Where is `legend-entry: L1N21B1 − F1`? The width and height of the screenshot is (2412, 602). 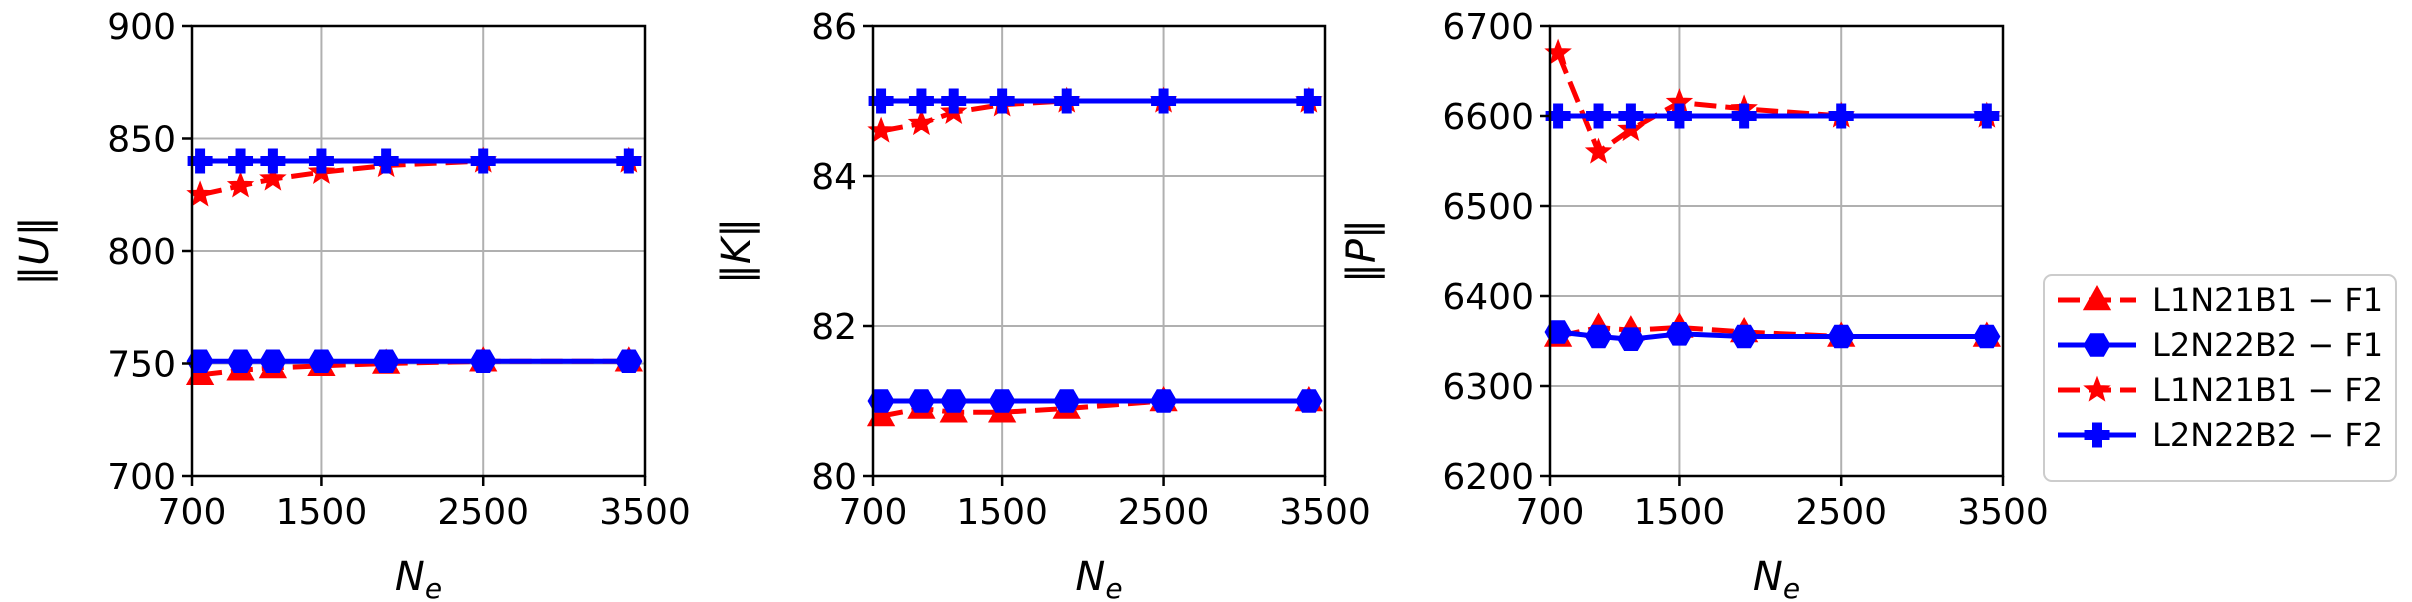
legend-entry: L1N21B1 − F1 is located at coordinates (2220, 300).